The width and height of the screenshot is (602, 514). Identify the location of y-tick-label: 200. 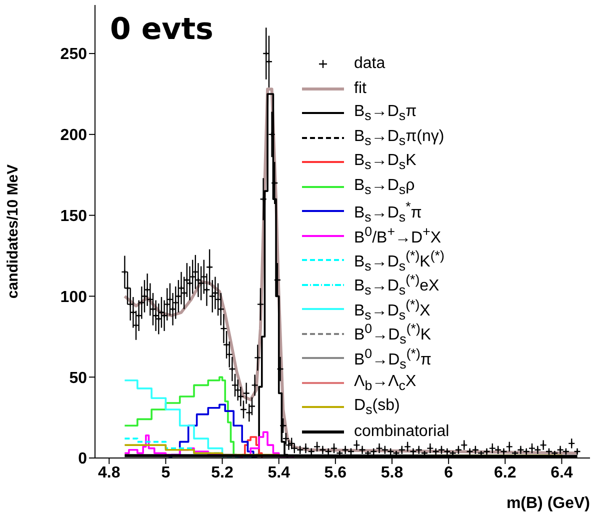
(74, 135).